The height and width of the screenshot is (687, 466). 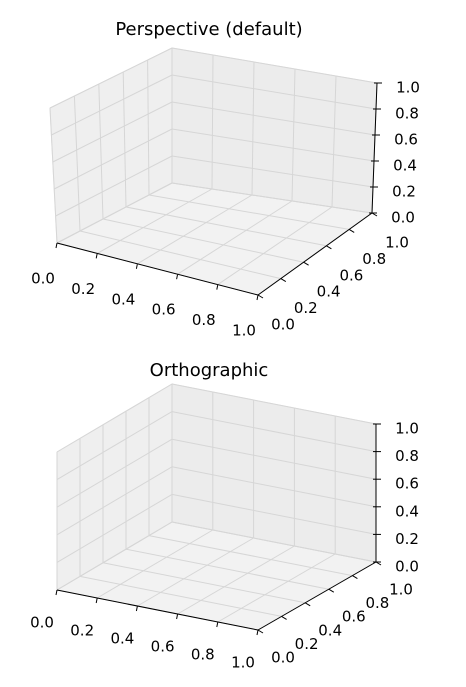 What do you see at coordinates (374, 148) in the screenshot?
I see `z-axis-line` at bounding box center [374, 148].